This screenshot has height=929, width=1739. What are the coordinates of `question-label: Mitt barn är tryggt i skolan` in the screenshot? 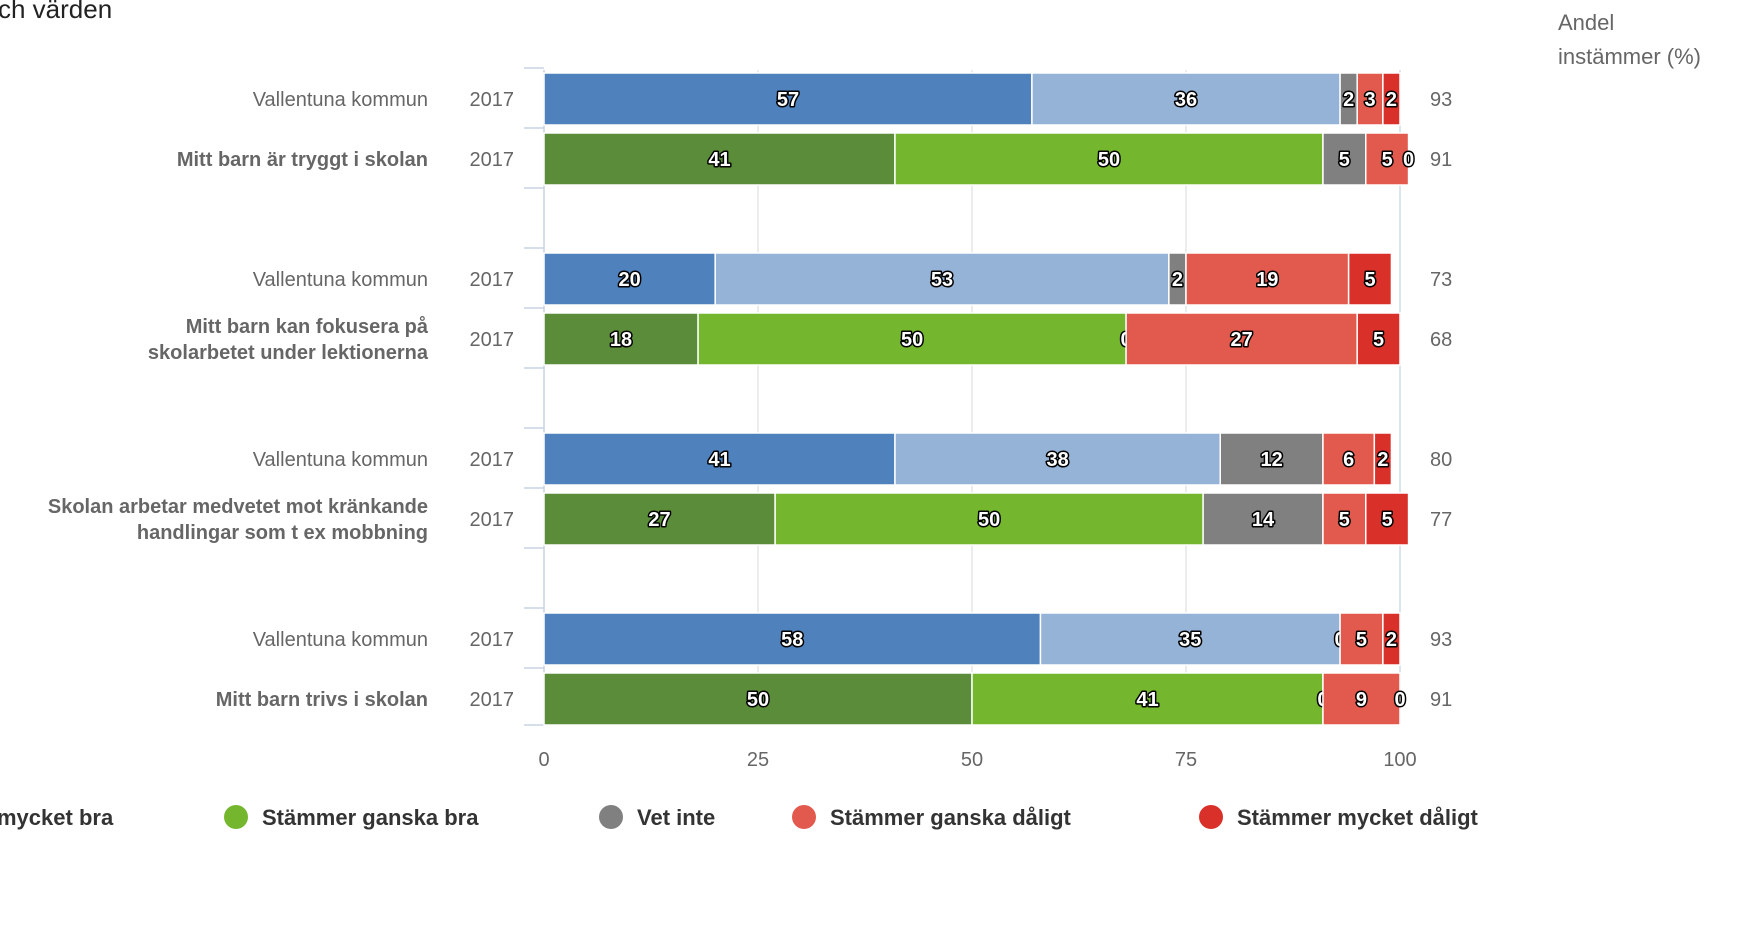 It's located at (302, 160).